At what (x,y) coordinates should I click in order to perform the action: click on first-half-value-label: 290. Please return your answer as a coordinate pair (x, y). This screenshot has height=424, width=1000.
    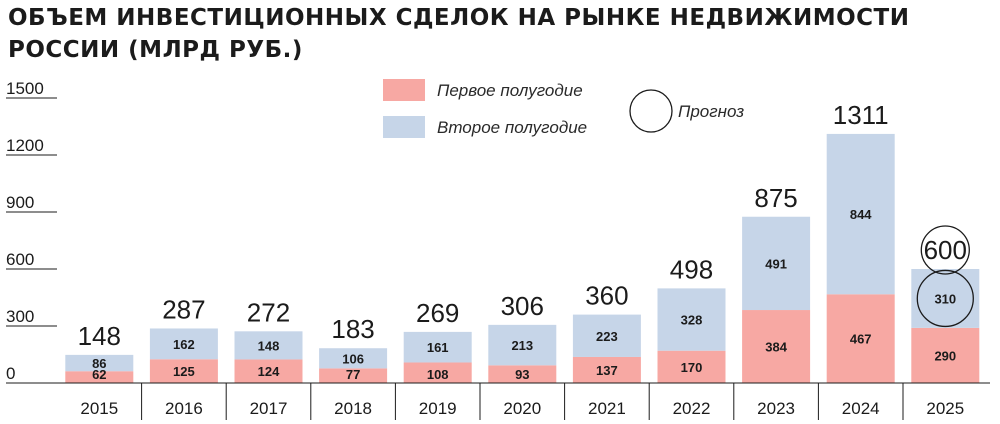
    Looking at the image, I should click on (945, 355).